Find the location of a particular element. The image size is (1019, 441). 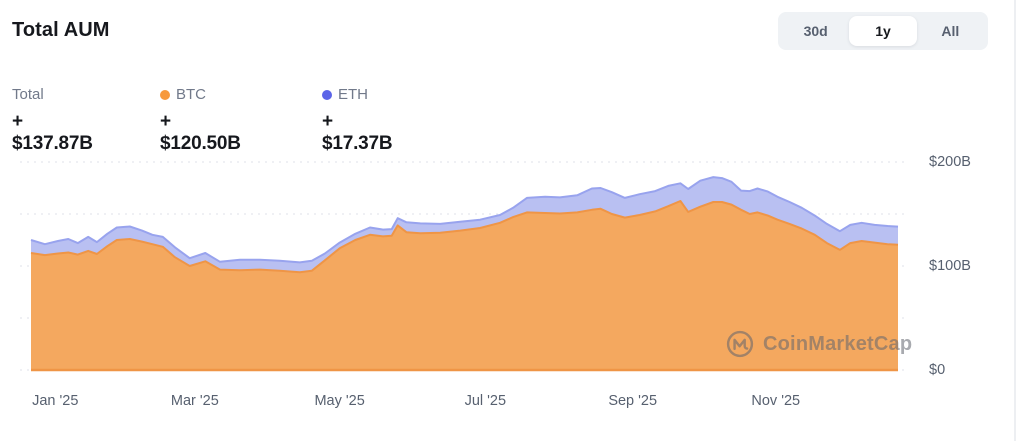

range-button-30d: 30d is located at coordinates (815, 31).